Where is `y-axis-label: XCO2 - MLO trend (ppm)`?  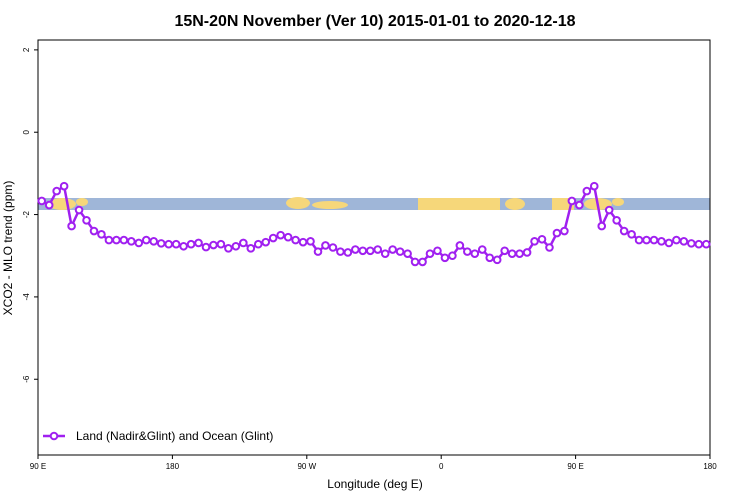
y-axis-label: XCO2 - MLO trend (ppm) is located at coordinates (8, 248).